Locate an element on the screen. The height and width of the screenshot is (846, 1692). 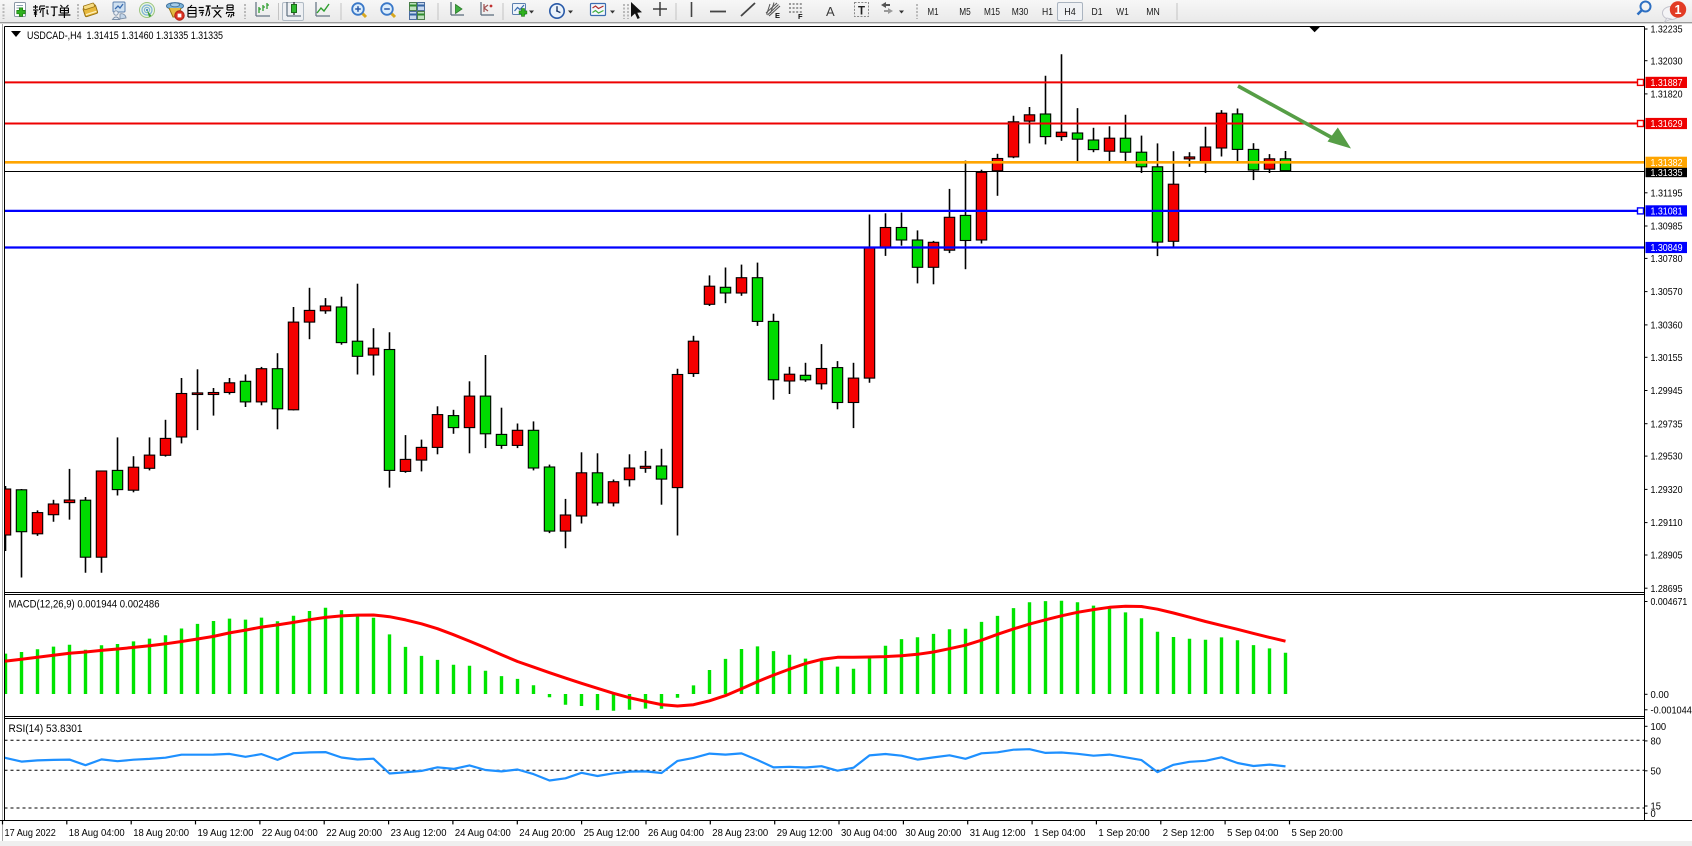
svg-text: 1.31335 is located at coordinates (1667, 173).